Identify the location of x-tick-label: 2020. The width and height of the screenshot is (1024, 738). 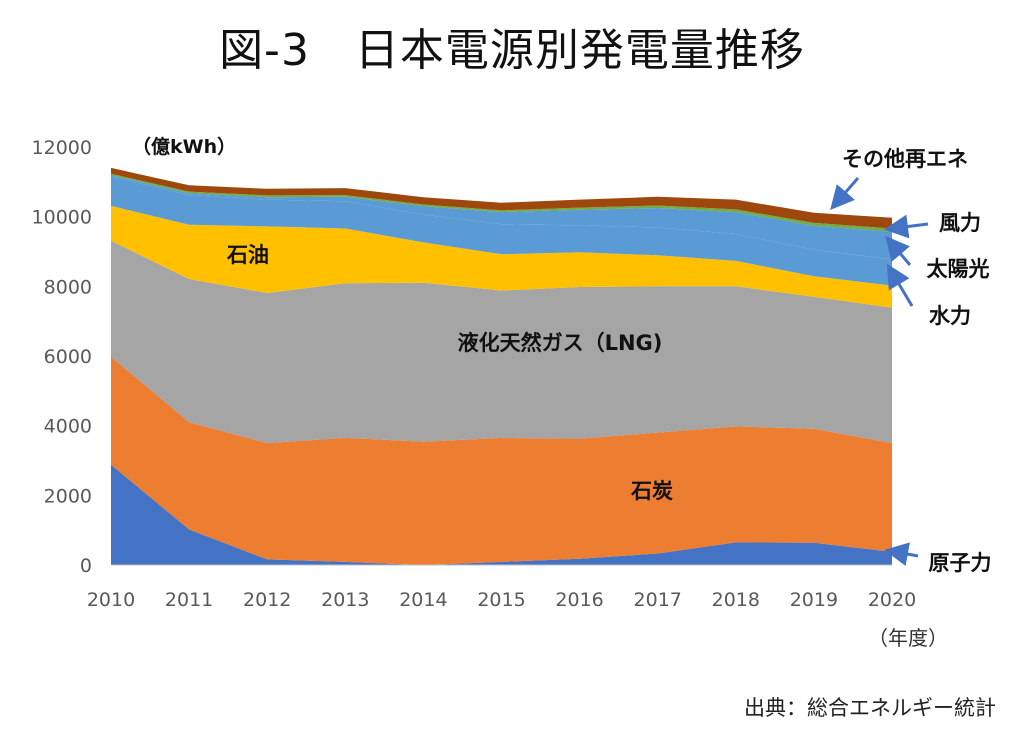
(892, 600).